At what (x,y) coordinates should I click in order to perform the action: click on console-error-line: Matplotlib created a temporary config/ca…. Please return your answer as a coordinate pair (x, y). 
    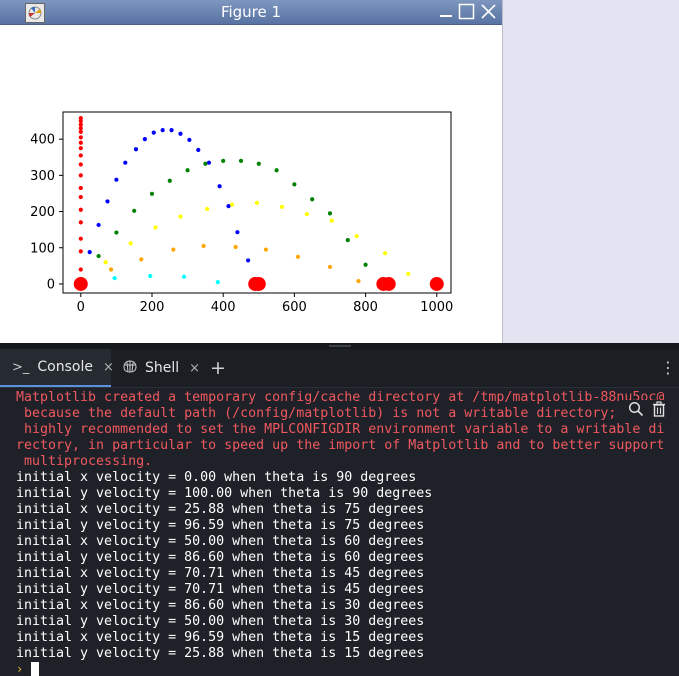
    Looking at the image, I should click on (340, 397).